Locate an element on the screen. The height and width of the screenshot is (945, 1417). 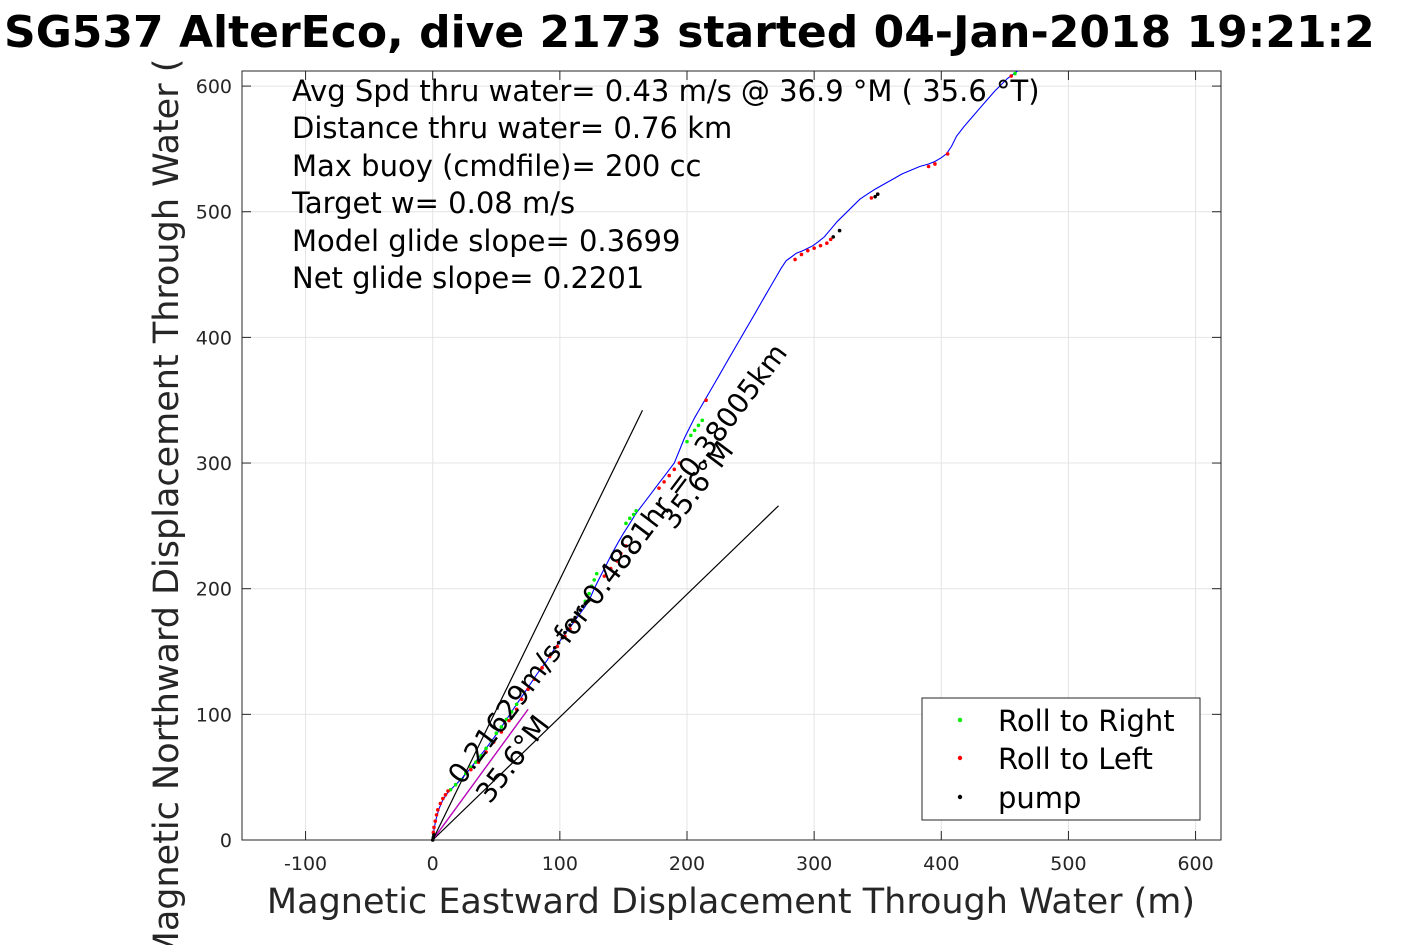
info-line-target-w: Target w= 0.08 m/s is located at coordinates (433, 203).